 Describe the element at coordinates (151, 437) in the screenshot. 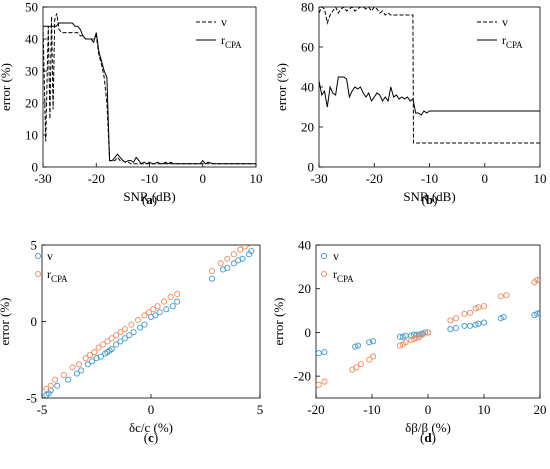

I see `panel-label: (c)` at that location.